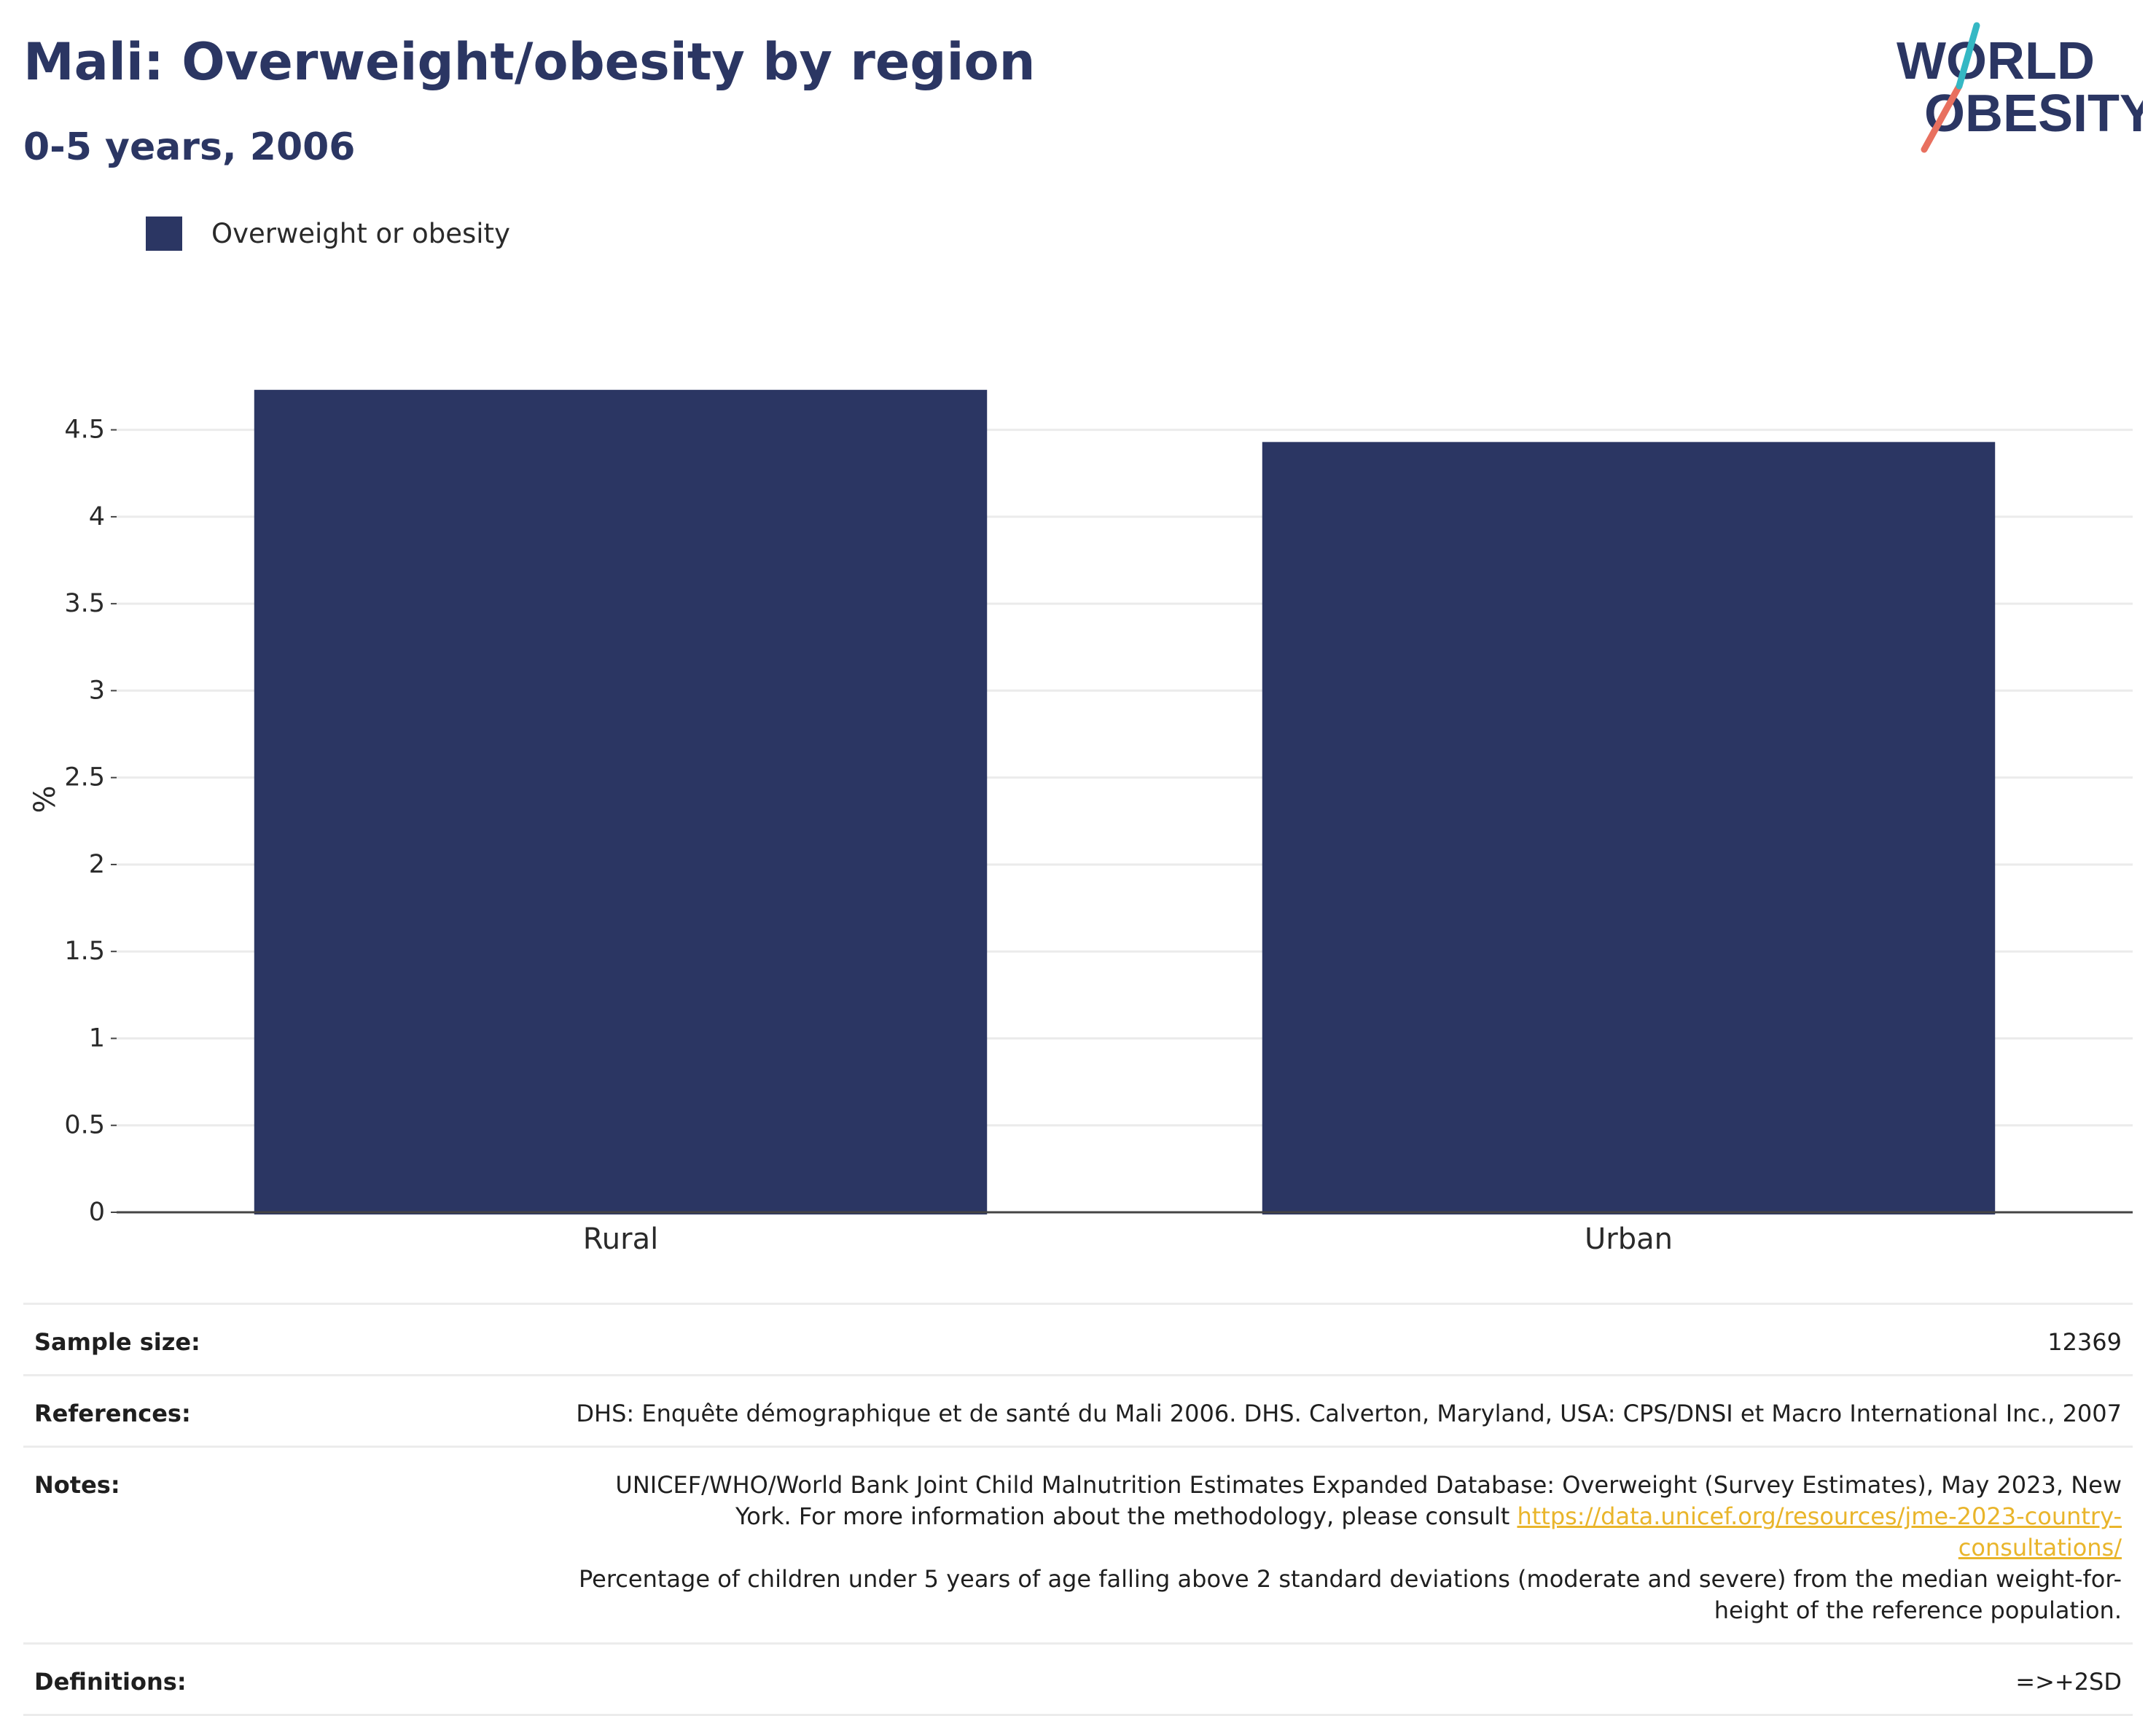 The height and width of the screenshot is (1716, 2156). Describe the element at coordinates (1078, 1679) in the screenshot. I see `info-row-definitions: Definitions: =>+2SD` at that location.